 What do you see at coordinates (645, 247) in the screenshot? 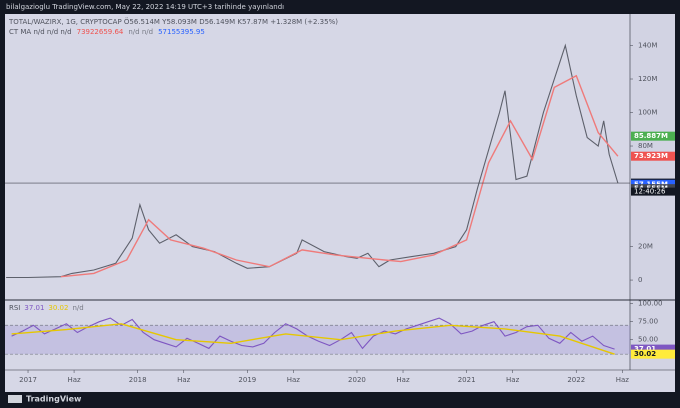
I see `y-tick-label: 20M` at bounding box center [645, 247].